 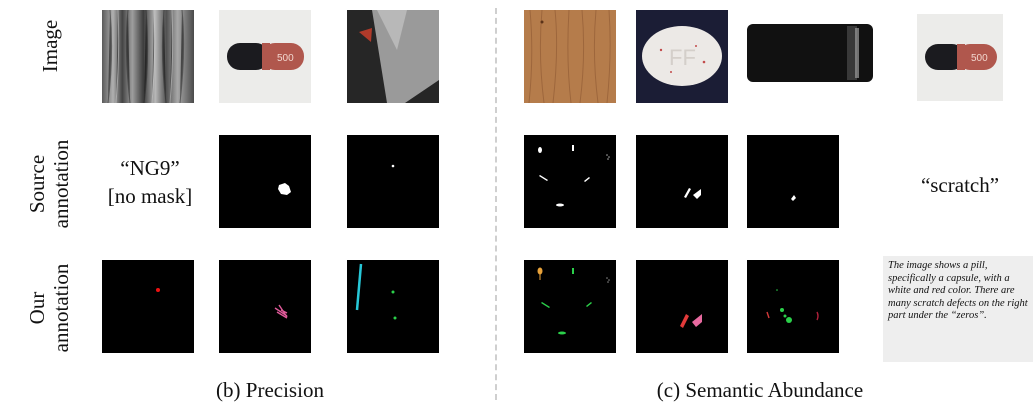 What do you see at coordinates (265, 181) in the screenshot?
I see `source-mask-capsule` at bounding box center [265, 181].